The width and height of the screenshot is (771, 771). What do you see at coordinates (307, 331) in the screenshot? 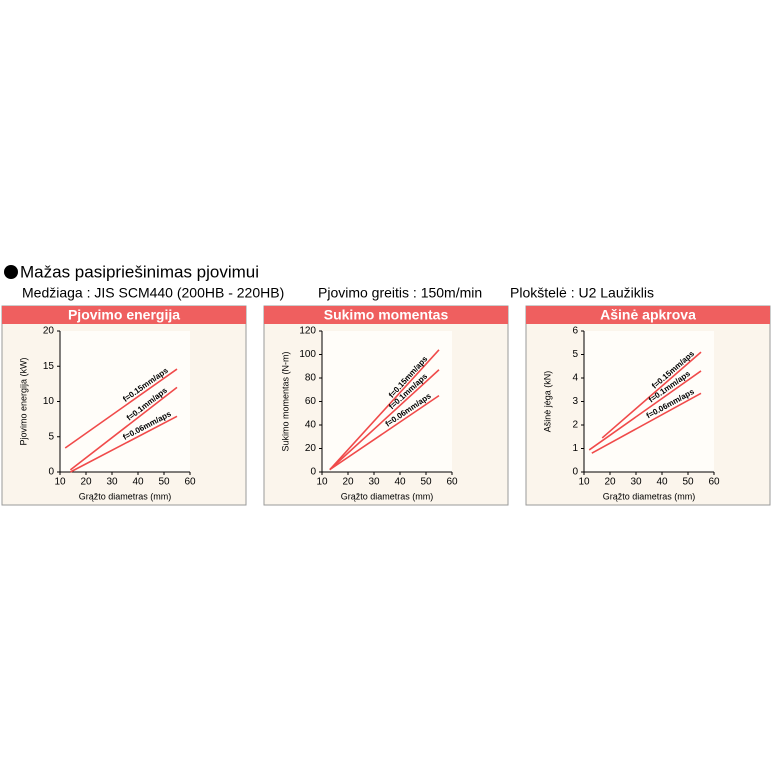
I see `y-tick-label: 120` at bounding box center [307, 331].